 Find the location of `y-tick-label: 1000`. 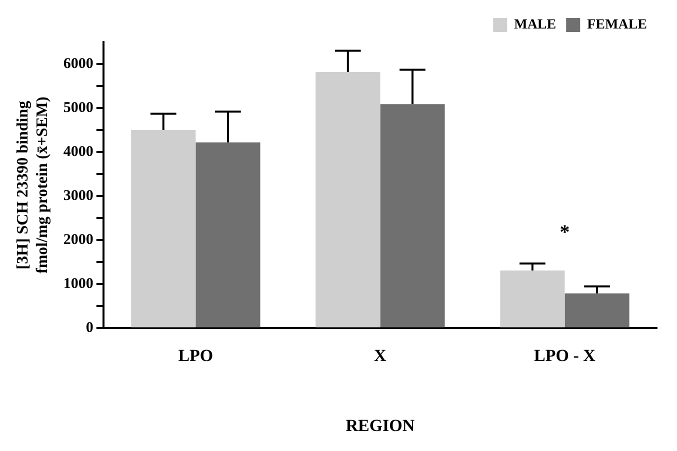

y-tick-label: 1000 is located at coordinates (78, 284).